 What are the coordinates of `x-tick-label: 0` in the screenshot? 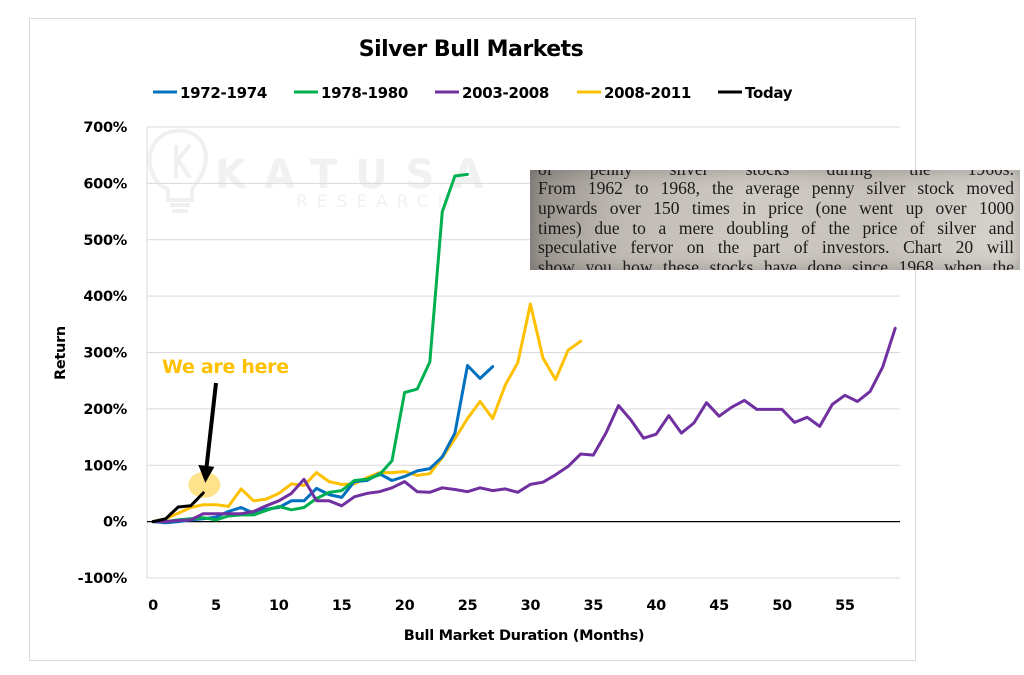 It's located at (153, 606).